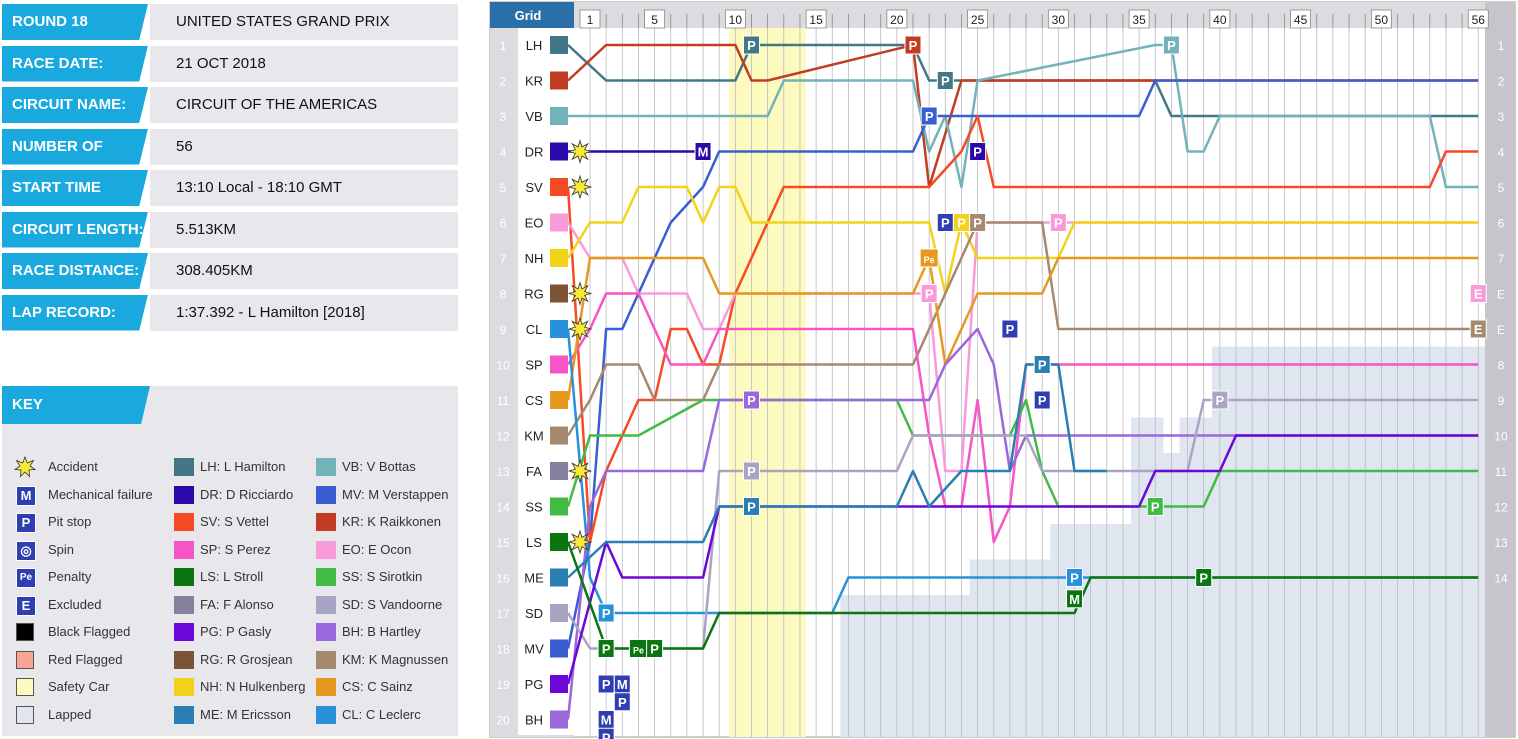 The height and width of the screenshot is (739, 1518). What do you see at coordinates (1501, 401) in the screenshot?
I see `final-position-label: 9` at bounding box center [1501, 401].